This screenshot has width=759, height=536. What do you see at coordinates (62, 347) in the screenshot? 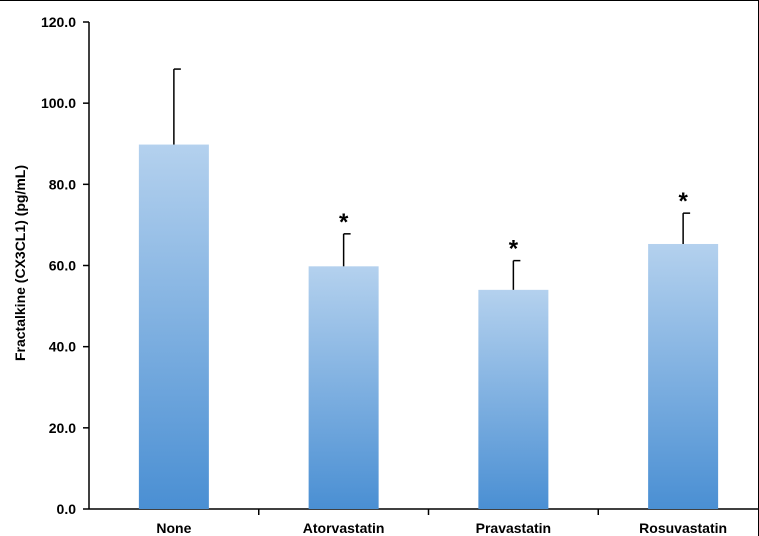
I see `y-tick-label: 40.0` at bounding box center [62, 347].